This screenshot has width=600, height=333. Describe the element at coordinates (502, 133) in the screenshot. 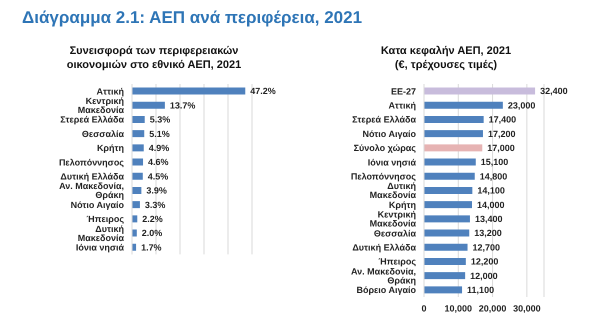

I see `data-label: 17,200` at that location.